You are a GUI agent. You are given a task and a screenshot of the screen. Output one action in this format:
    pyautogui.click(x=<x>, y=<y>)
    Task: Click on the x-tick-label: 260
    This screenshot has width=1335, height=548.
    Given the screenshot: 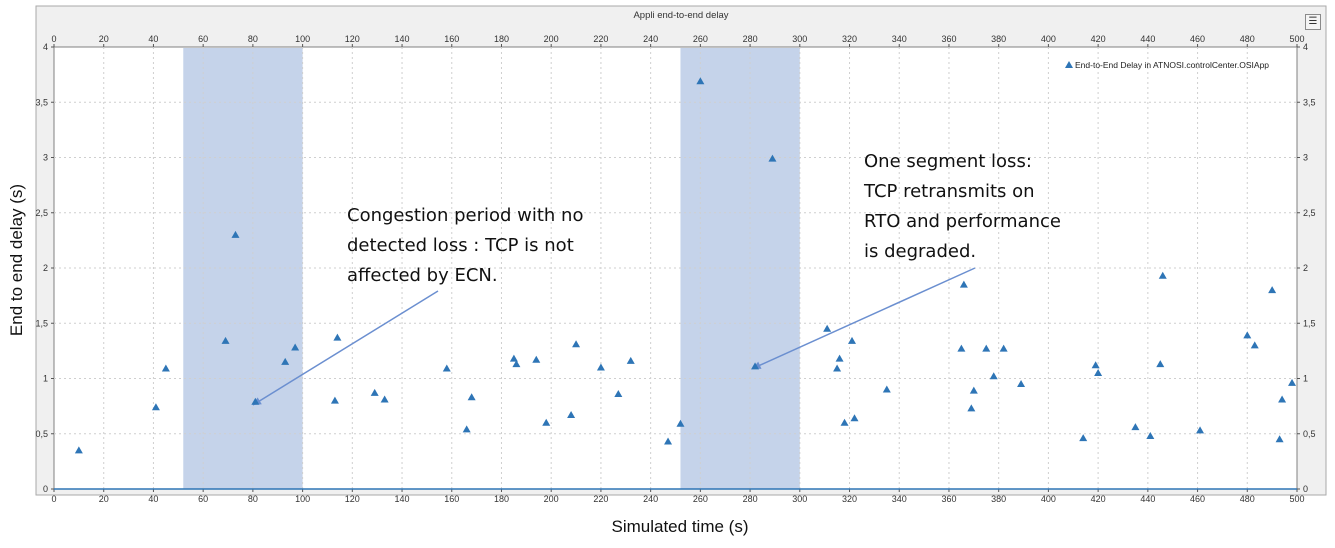 What is the action you would take?
    pyautogui.click(x=700, y=499)
    